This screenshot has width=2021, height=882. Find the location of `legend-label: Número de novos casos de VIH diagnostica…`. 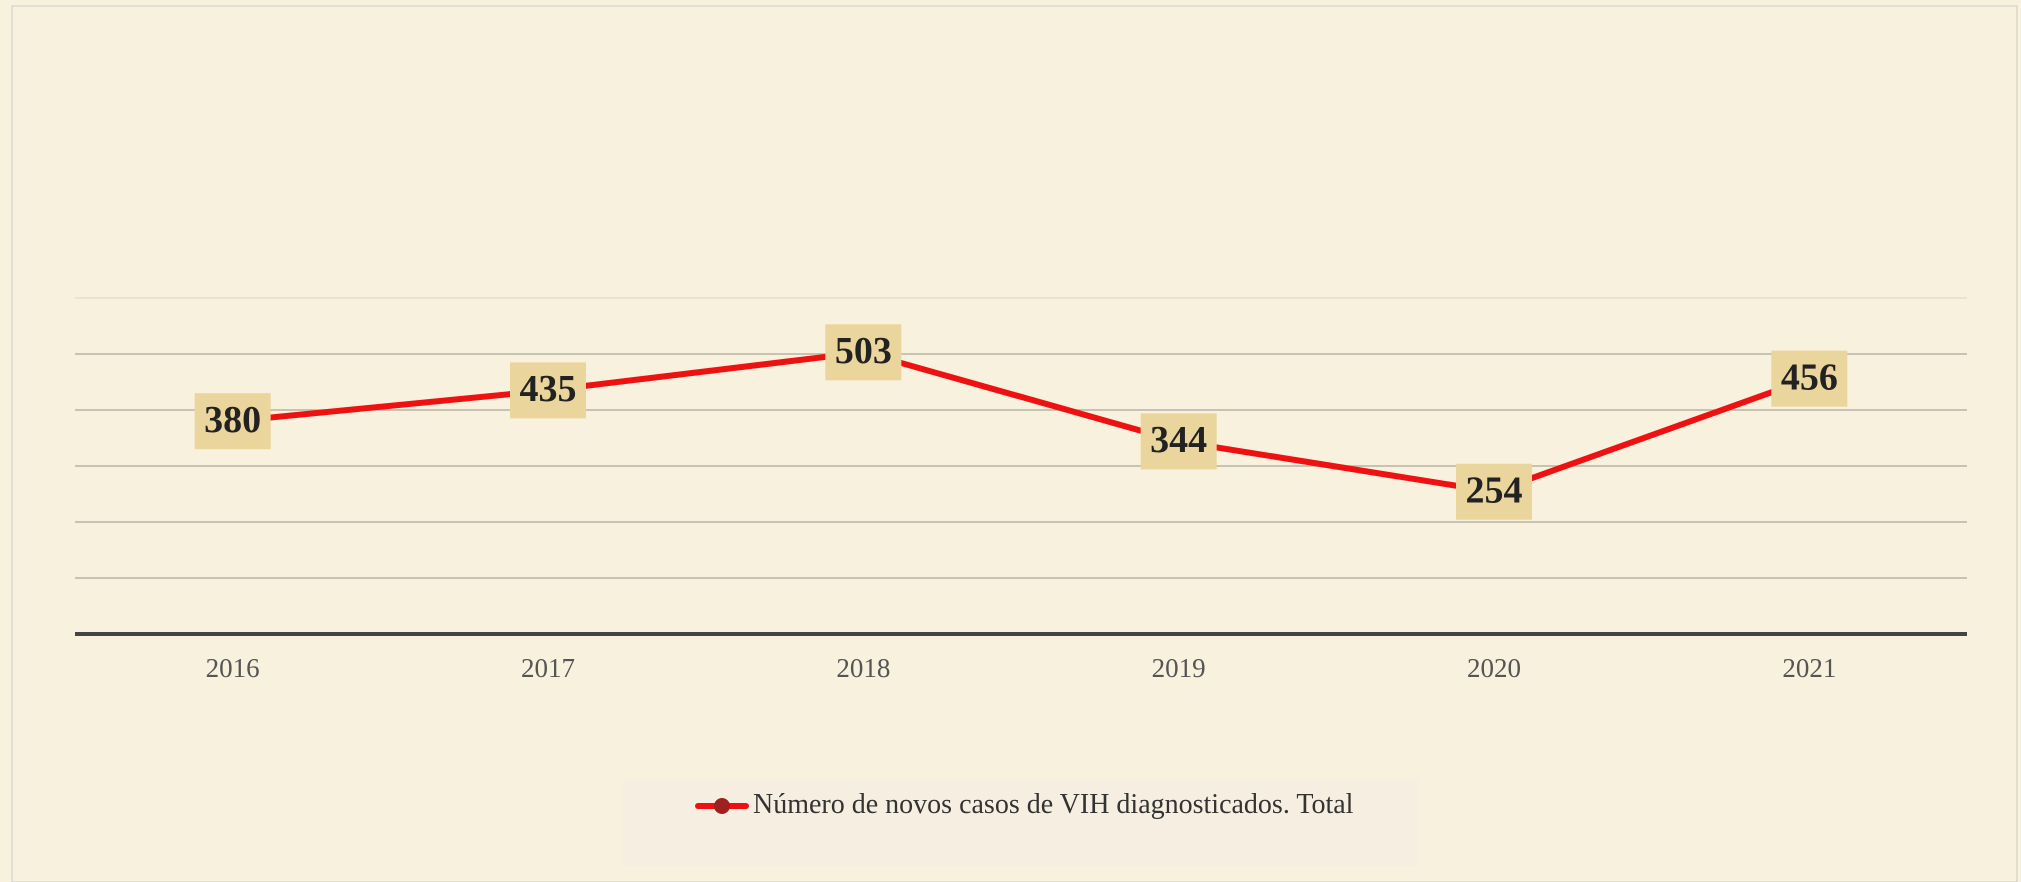

legend-label: Número de novos casos de VIH diagnostica… is located at coordinates (1053, 804).